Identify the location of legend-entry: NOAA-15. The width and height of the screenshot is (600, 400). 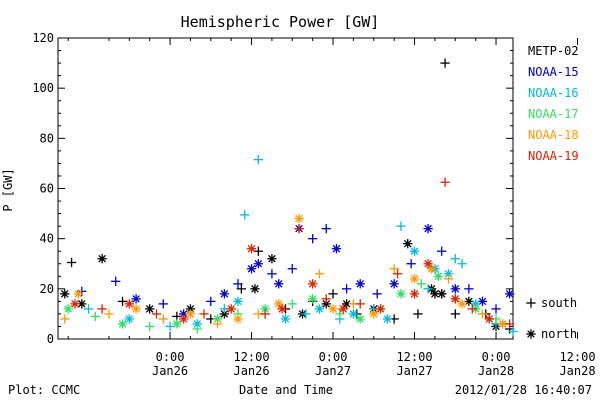
(553, 72).